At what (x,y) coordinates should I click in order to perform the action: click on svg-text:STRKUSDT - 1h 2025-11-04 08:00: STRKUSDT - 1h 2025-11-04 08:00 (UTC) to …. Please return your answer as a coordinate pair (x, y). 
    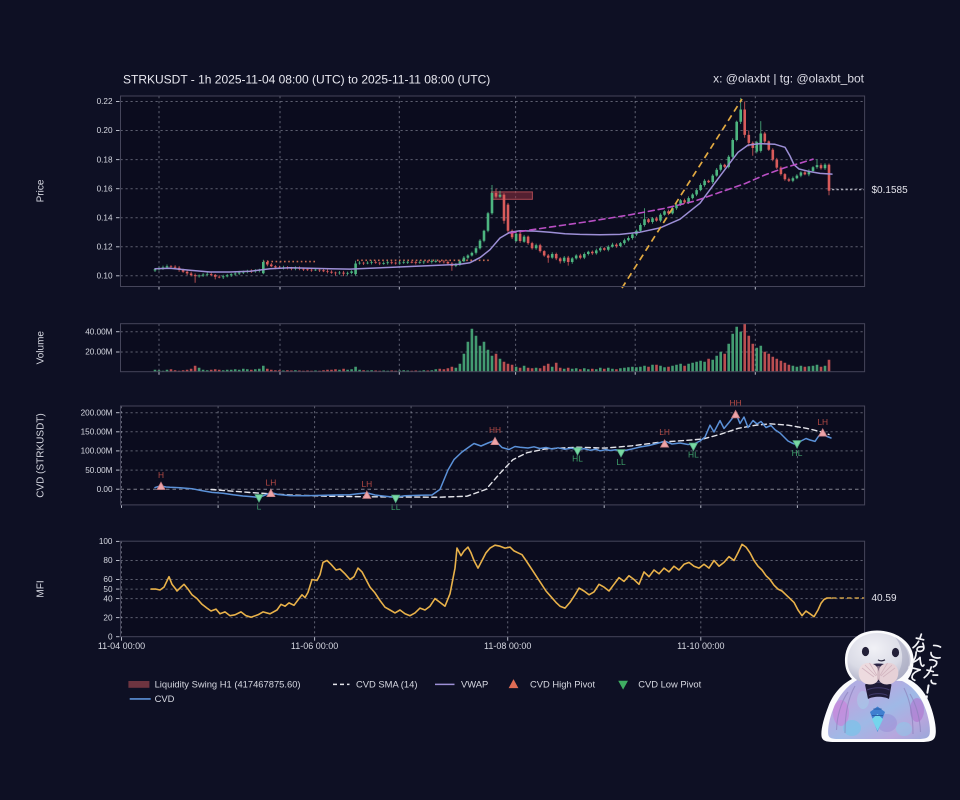
    Looking at the image, I should click on (306, 80).